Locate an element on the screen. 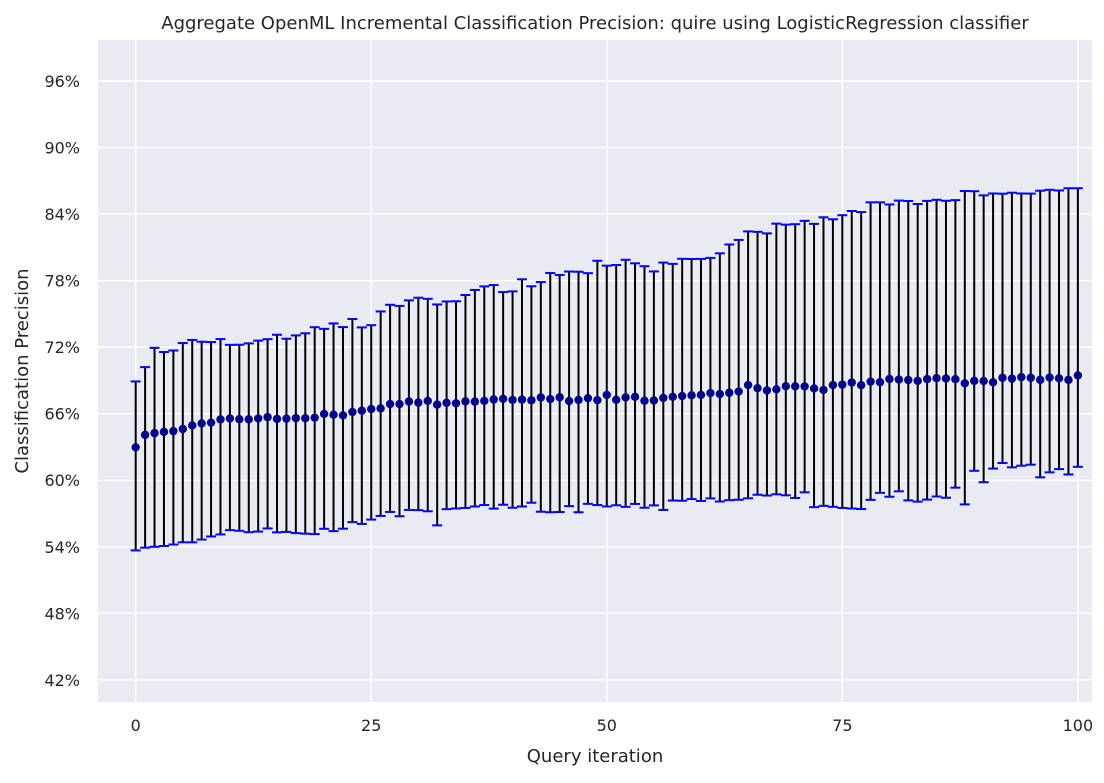  y-tick-label: 72% is located at coordinates (62, 347).